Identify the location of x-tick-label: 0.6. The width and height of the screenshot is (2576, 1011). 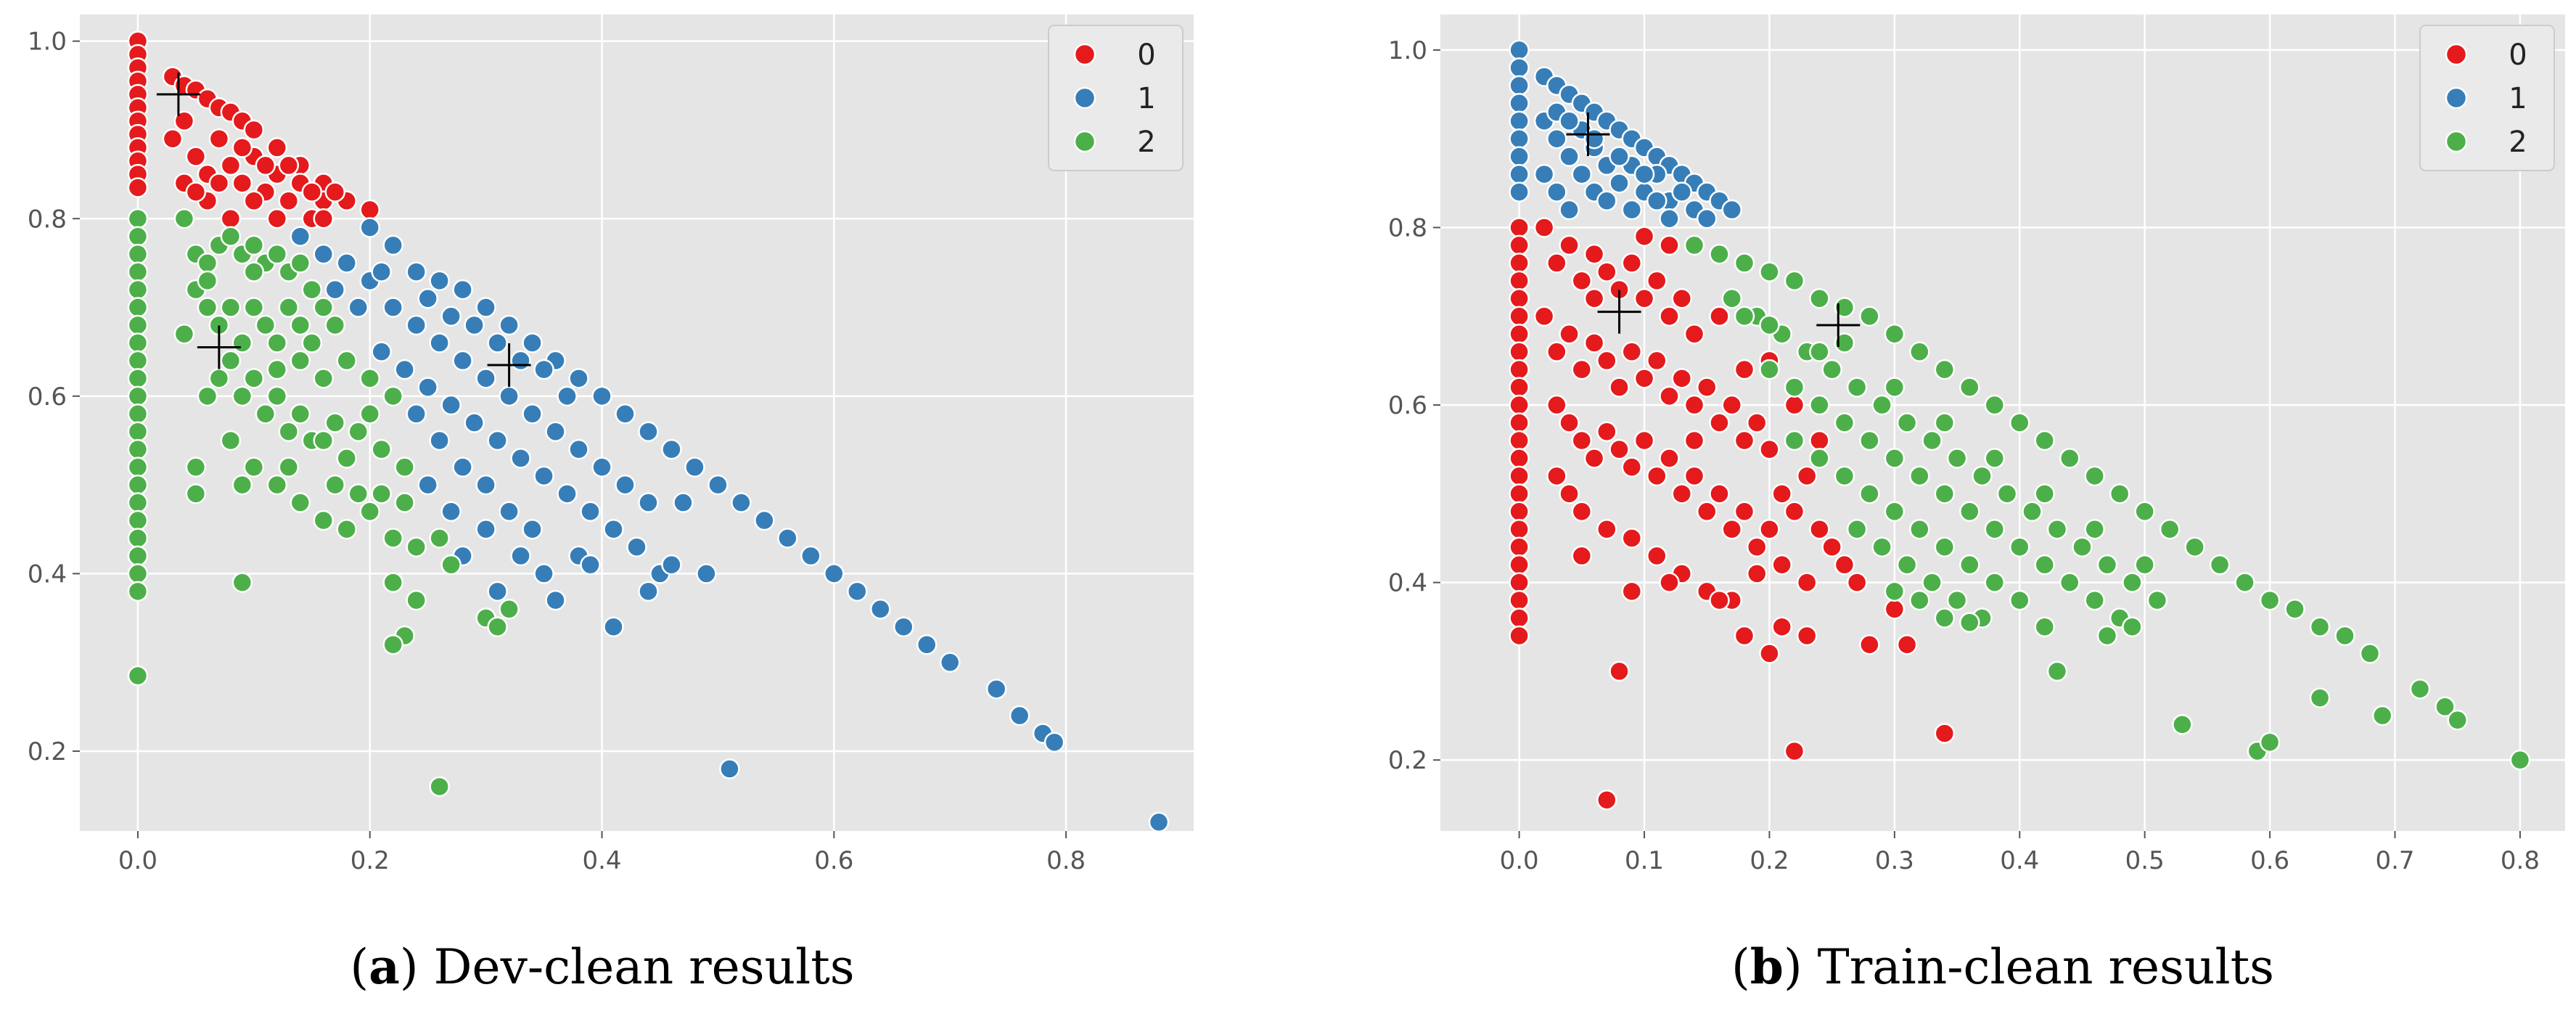
(833, 860).